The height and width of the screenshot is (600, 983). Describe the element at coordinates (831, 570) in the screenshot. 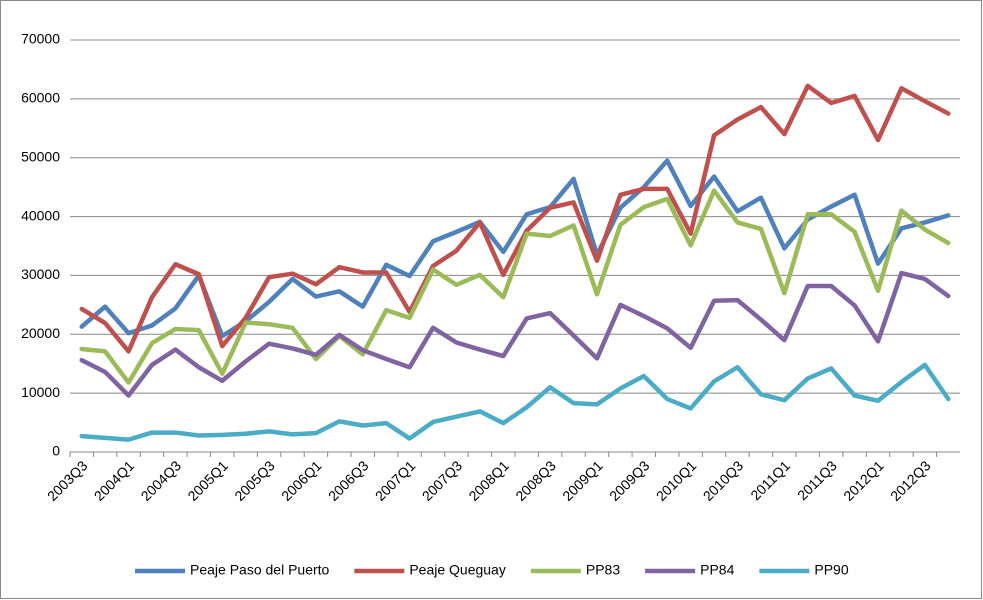

I see `legend-label: PP90` at that location.